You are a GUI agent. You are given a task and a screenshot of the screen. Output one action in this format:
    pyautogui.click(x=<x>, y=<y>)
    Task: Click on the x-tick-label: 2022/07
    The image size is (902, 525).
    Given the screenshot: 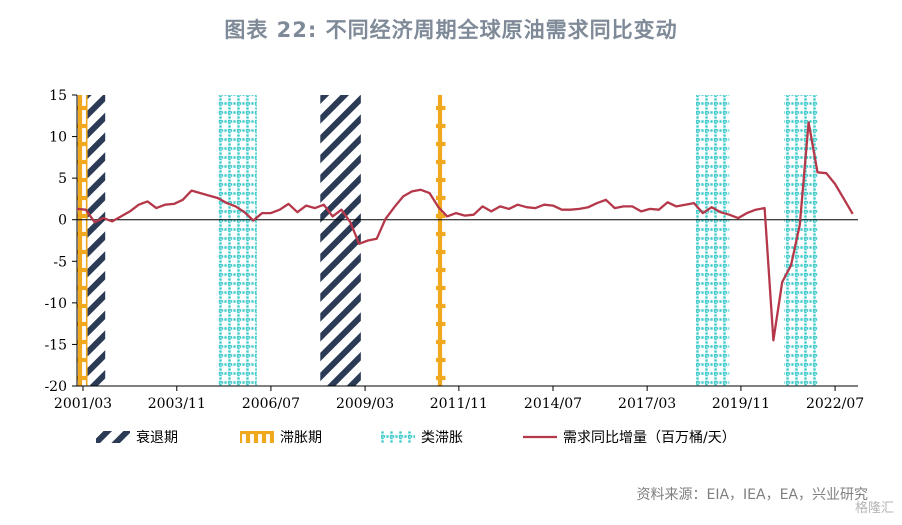 What is the action you would take?
    pyautogui.click(x=835, y=404)
    